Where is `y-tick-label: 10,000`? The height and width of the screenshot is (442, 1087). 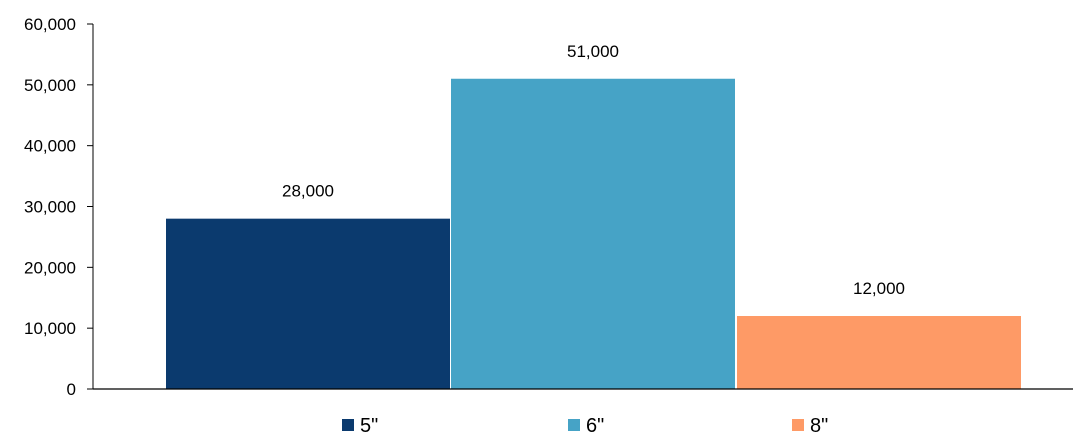 y-tick-label: 10,000 is located at coordinates (50, 328).